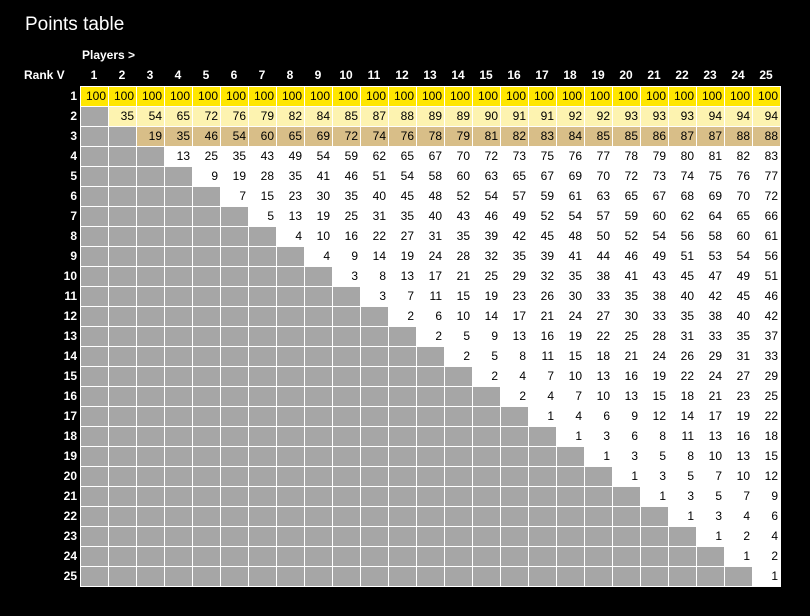  Describe the element at coordinates (710, 176) in the screenshot. I see `table-cell-points: 75` at that location.